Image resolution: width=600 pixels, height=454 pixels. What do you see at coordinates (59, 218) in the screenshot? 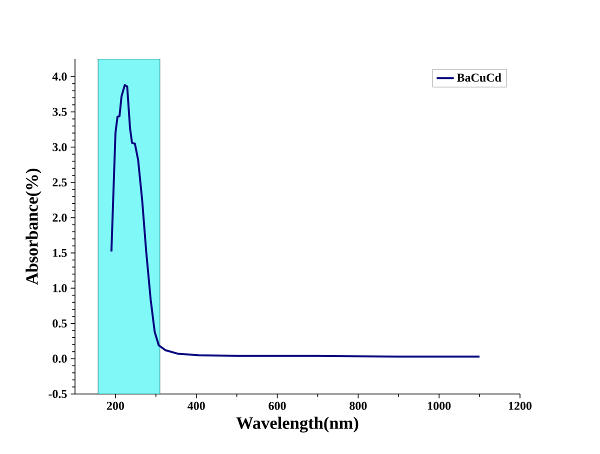
I see `y-tick-label: 2.0` at bounding box center [59, 218].